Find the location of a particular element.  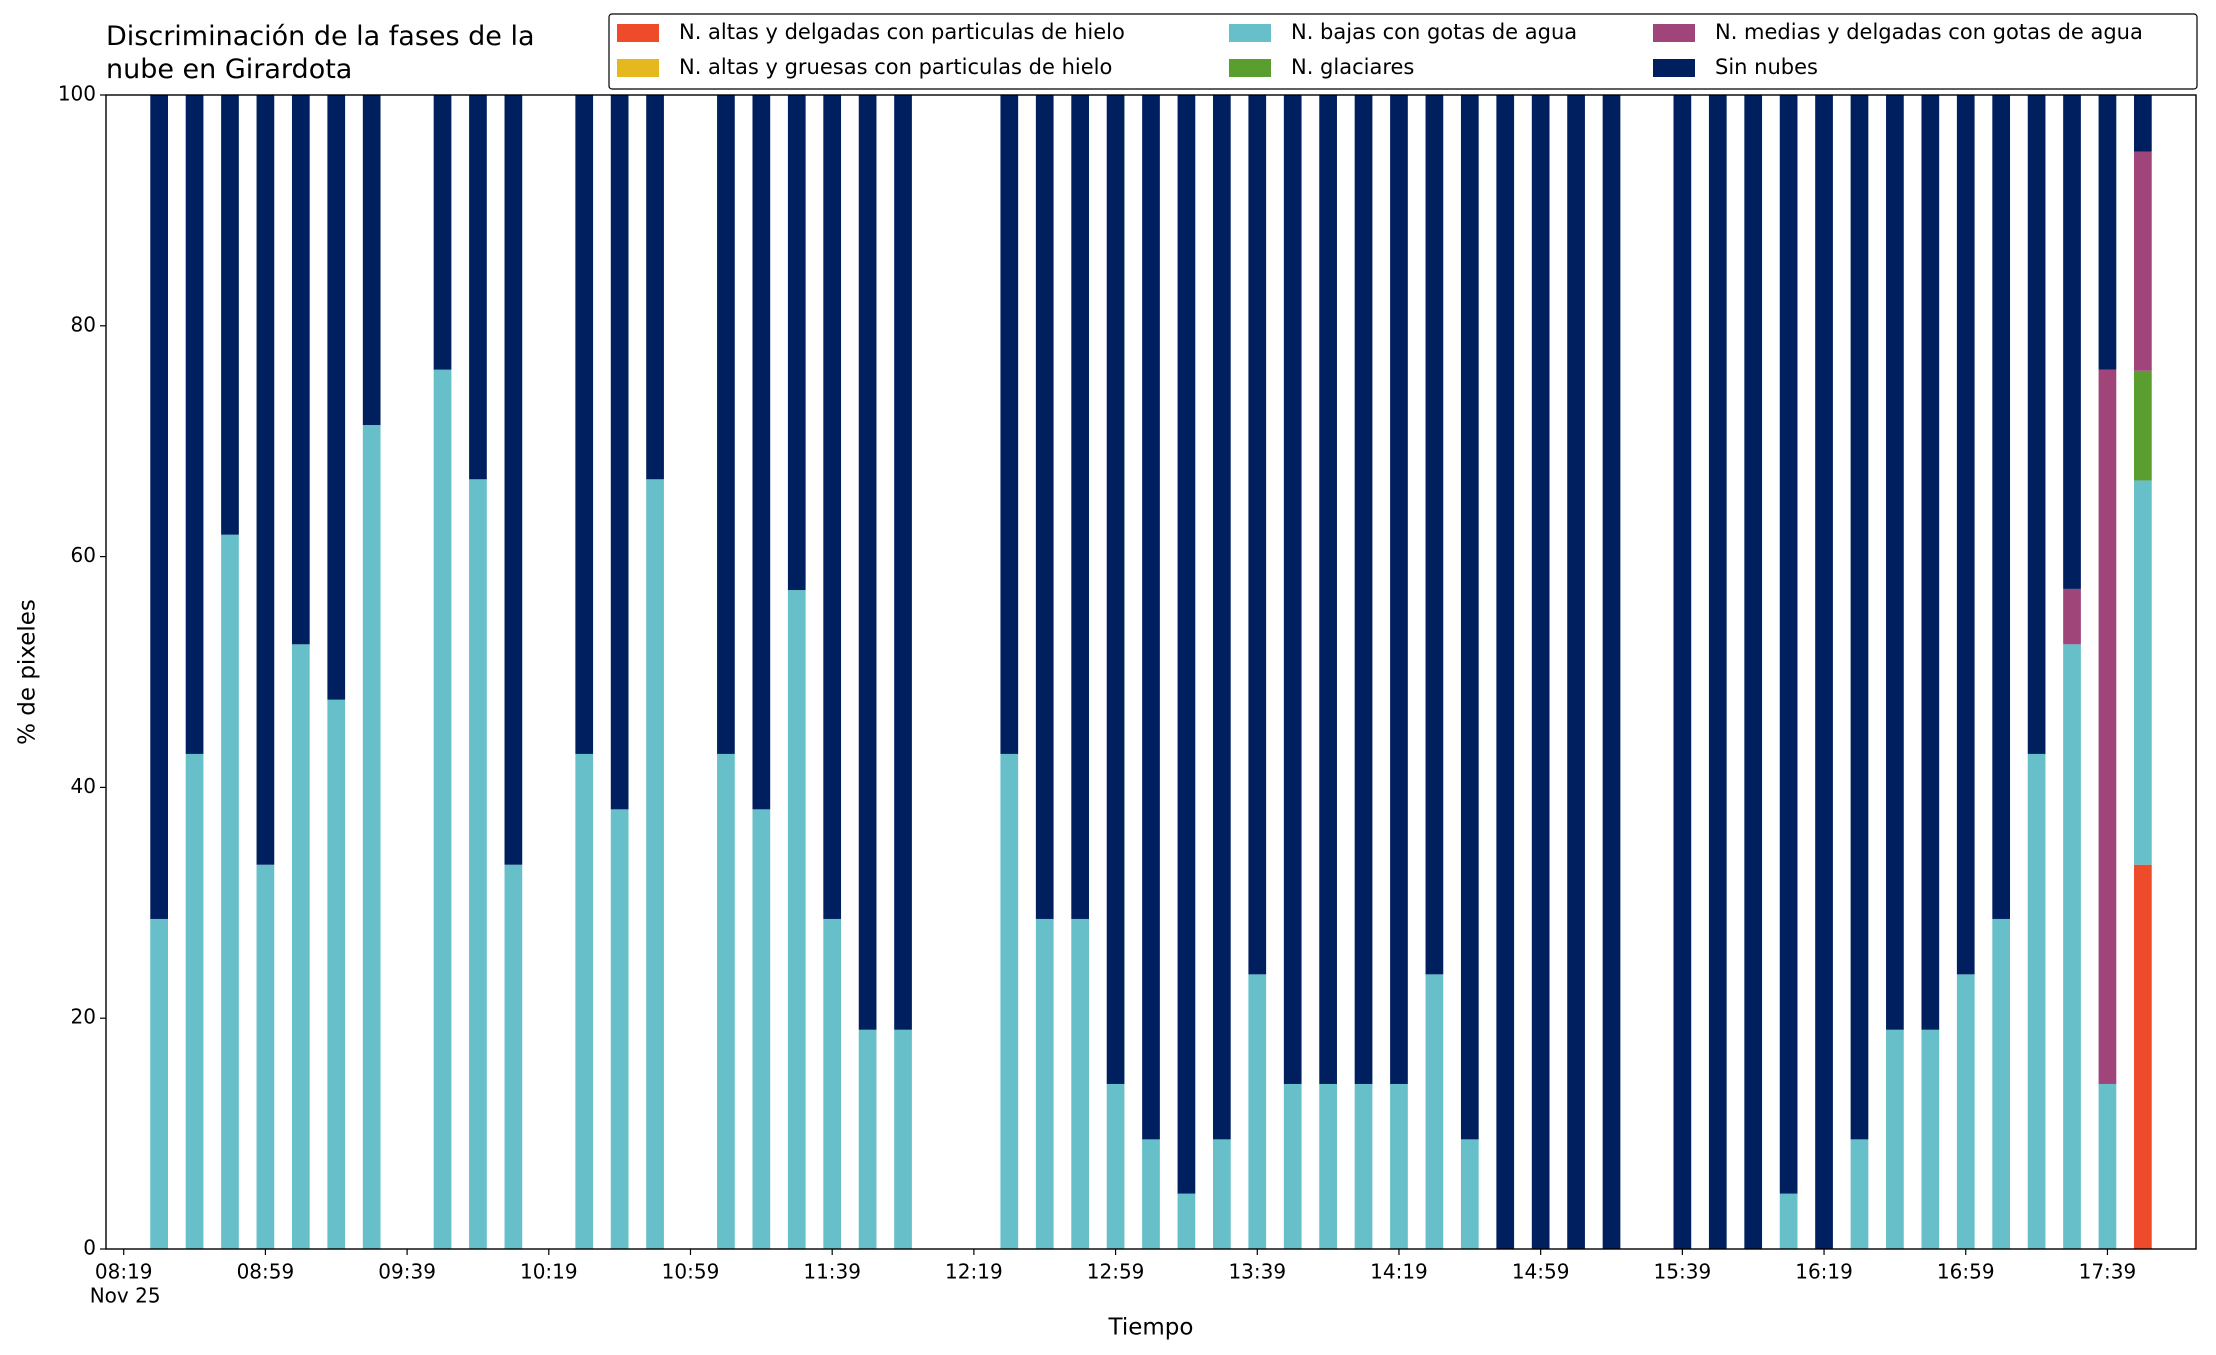

x-tick-label: 14:59 is located at coordinates (1541, 1272).